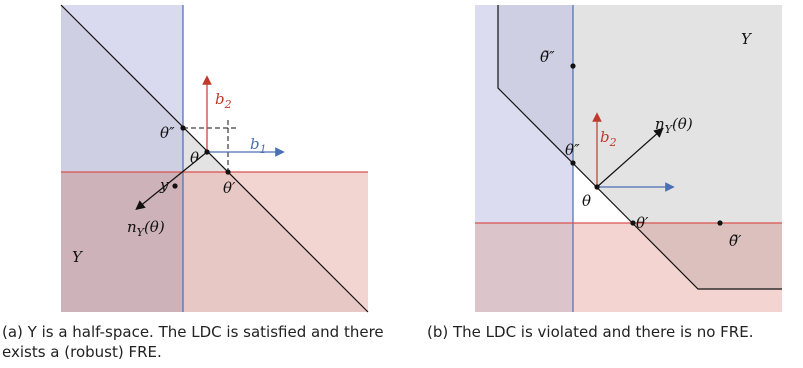  What do you see at coordinates (735, 241) in the screenshot?
I see `panel-b-label-theta-tilde-prime: θ̃′` at bounding box center [735, 241].